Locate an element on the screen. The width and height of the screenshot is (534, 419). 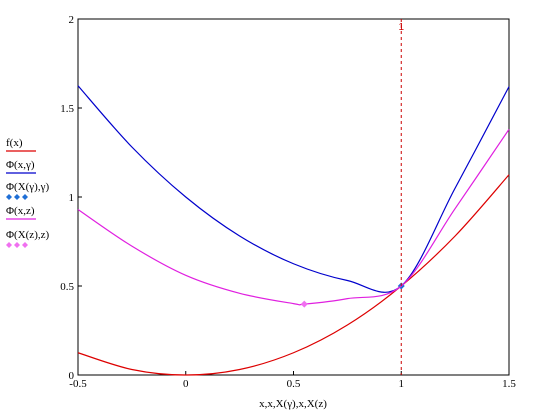
y-tick-label: 1.5 is located at coordinates (67, 109).